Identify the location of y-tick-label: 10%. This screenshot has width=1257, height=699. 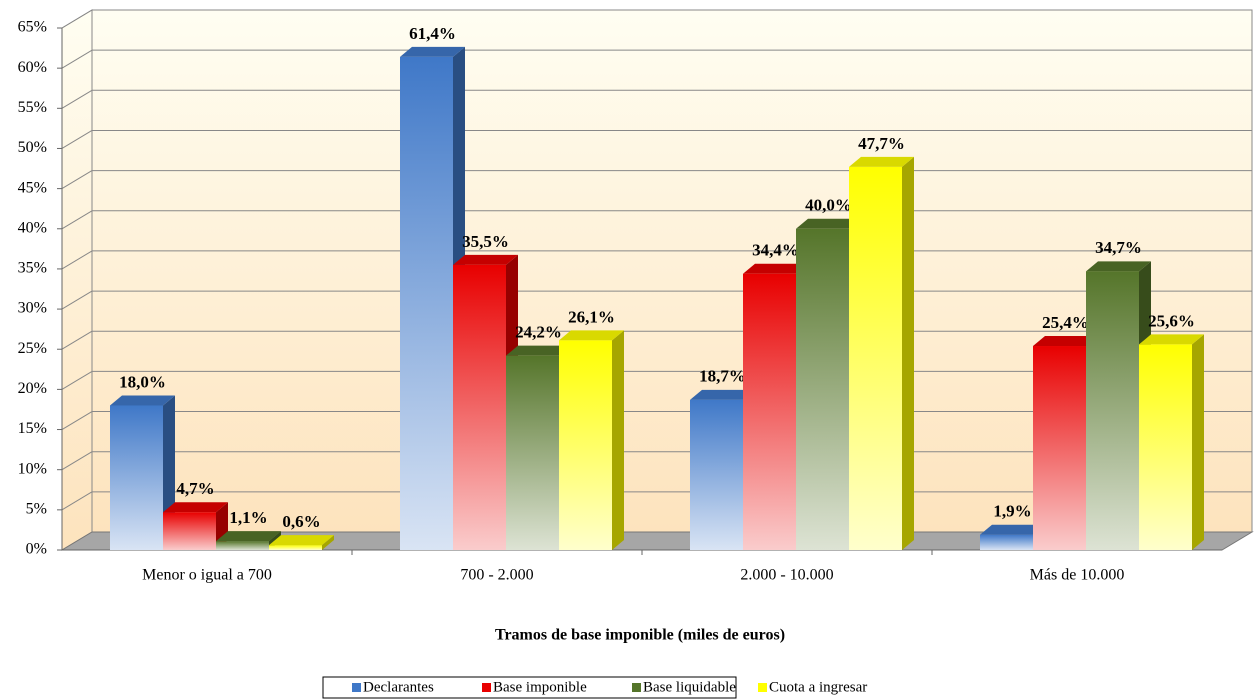
(32, 468).